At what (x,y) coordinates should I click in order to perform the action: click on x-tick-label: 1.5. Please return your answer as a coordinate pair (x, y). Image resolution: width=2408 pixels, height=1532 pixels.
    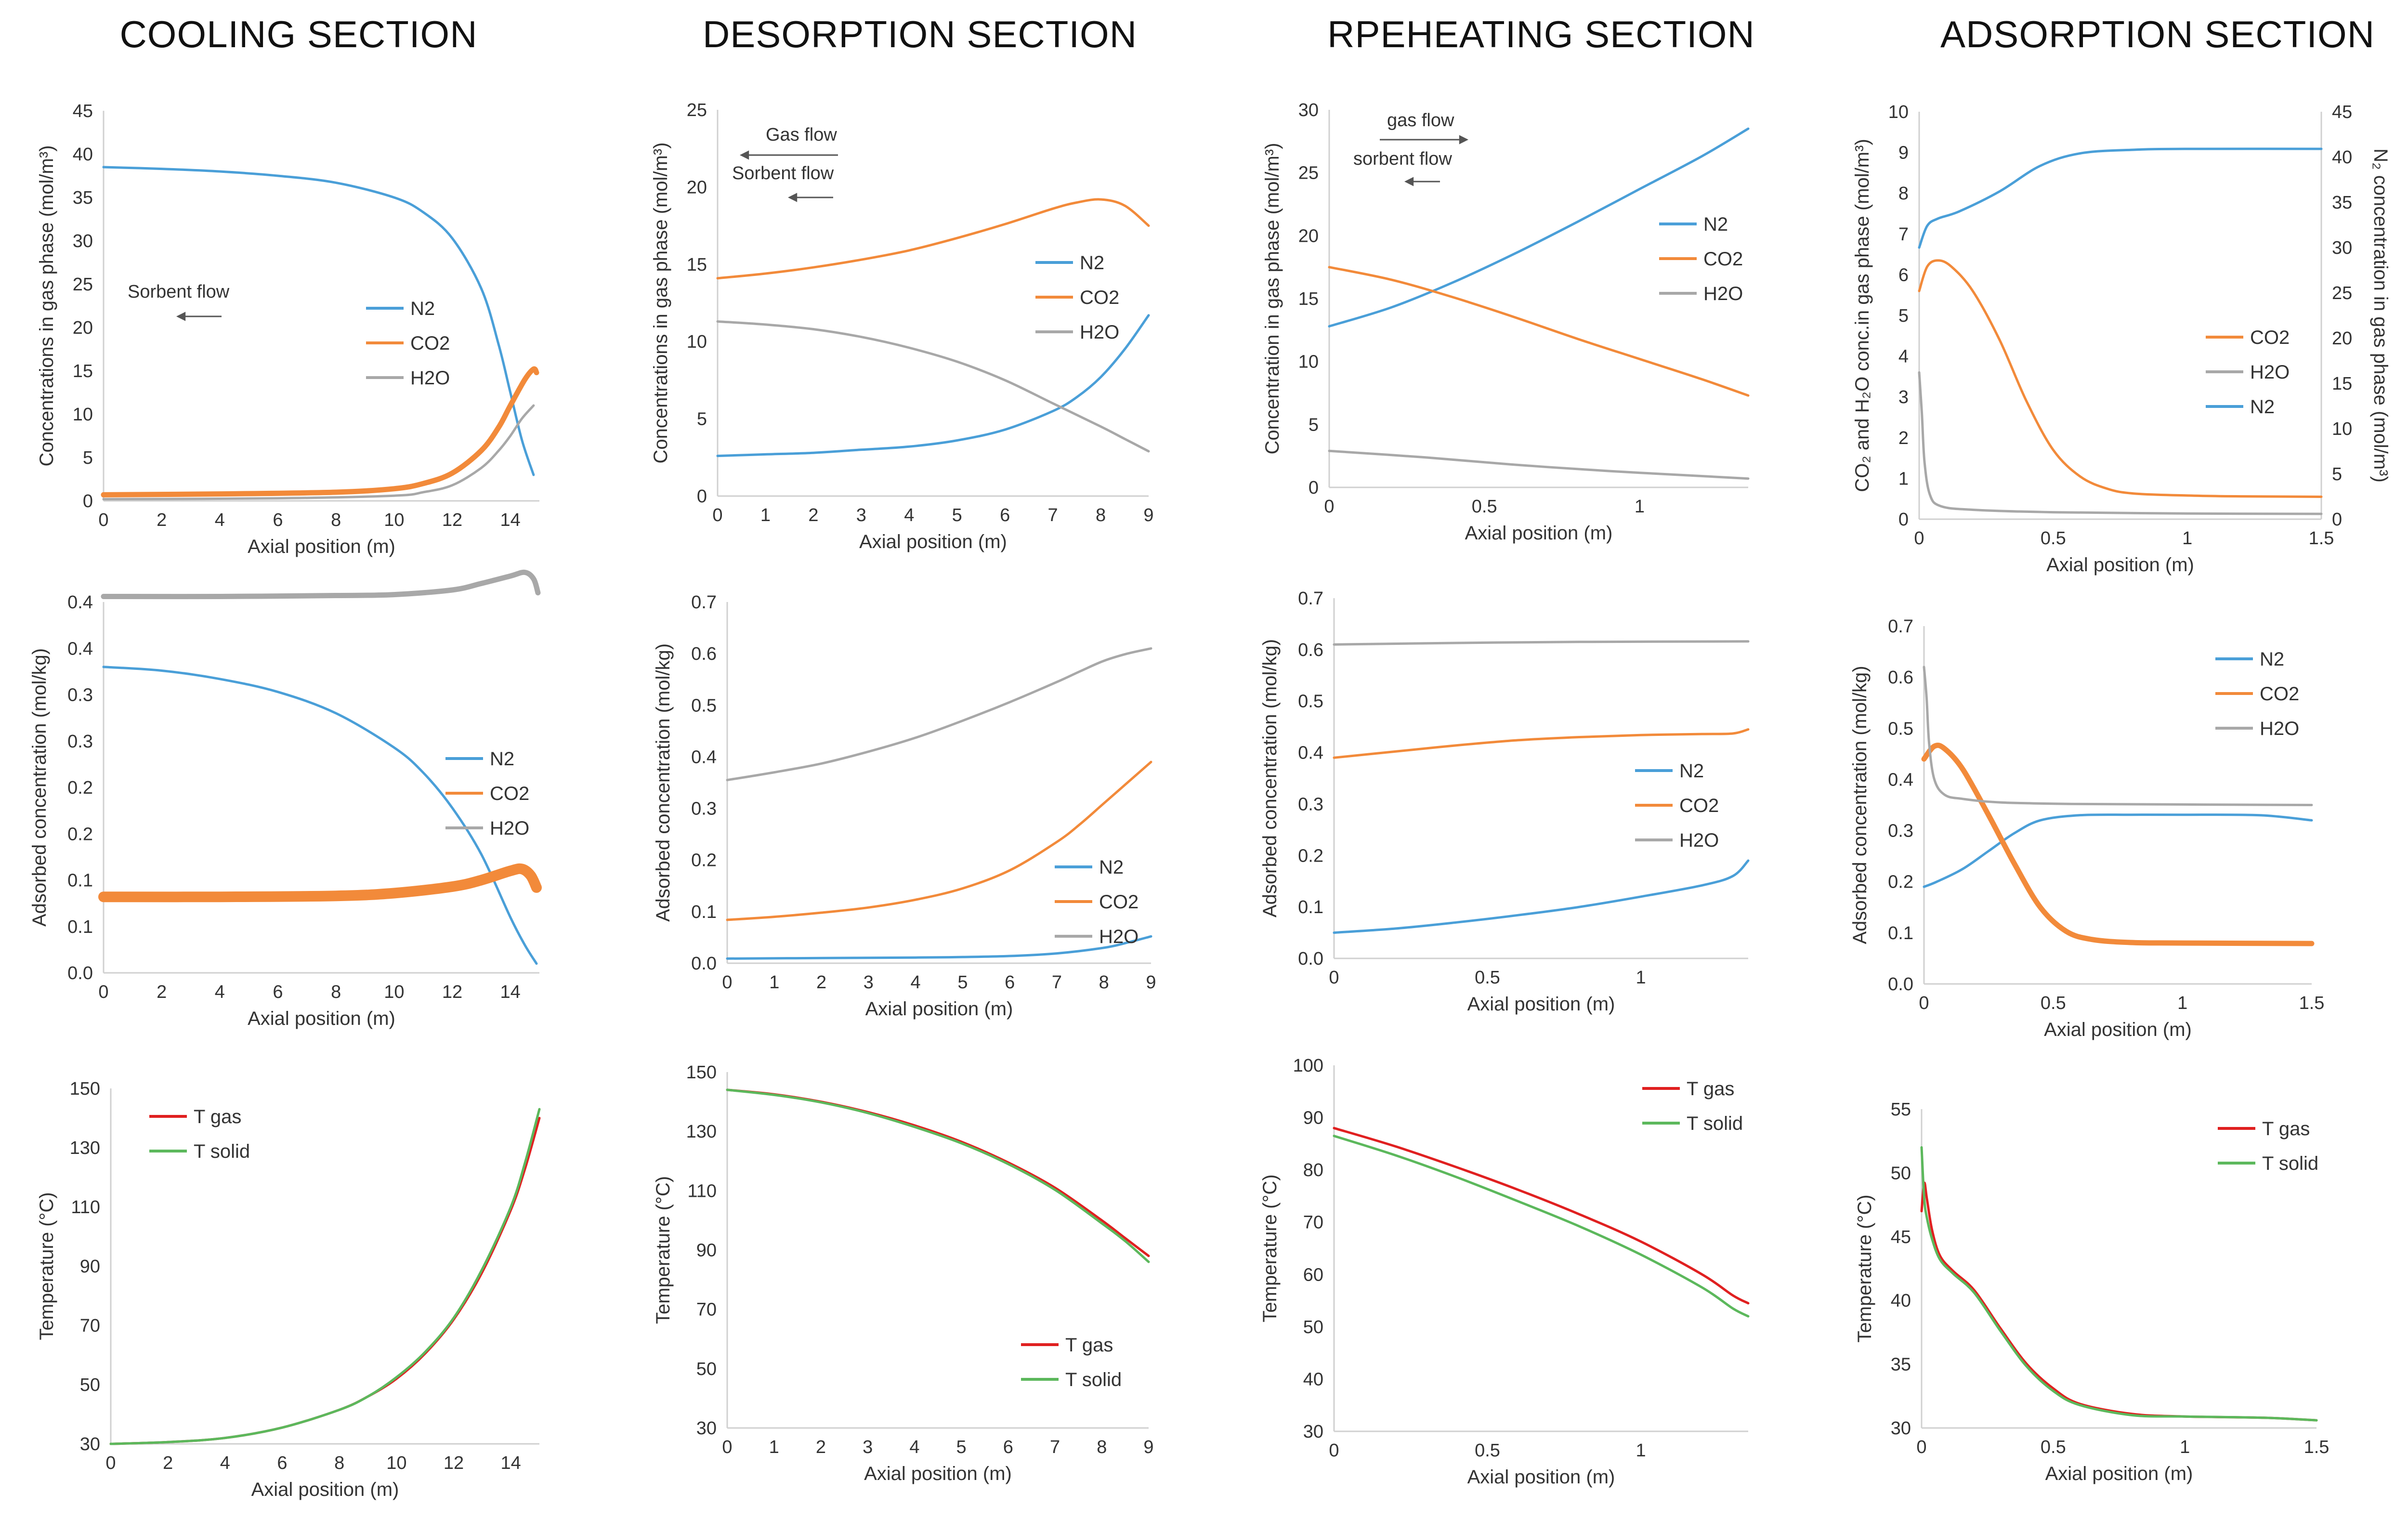
    Looking at the image, I should click on (2316, 1447).